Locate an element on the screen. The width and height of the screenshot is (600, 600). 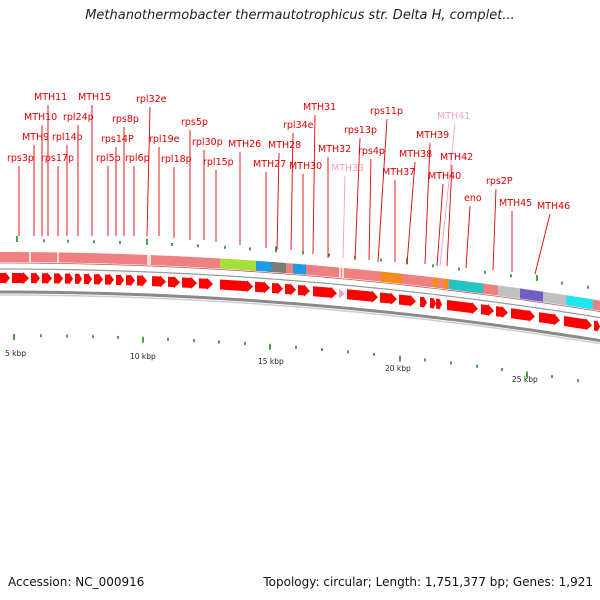
gene-label: MTH30 is located at coordinates (305, 166).